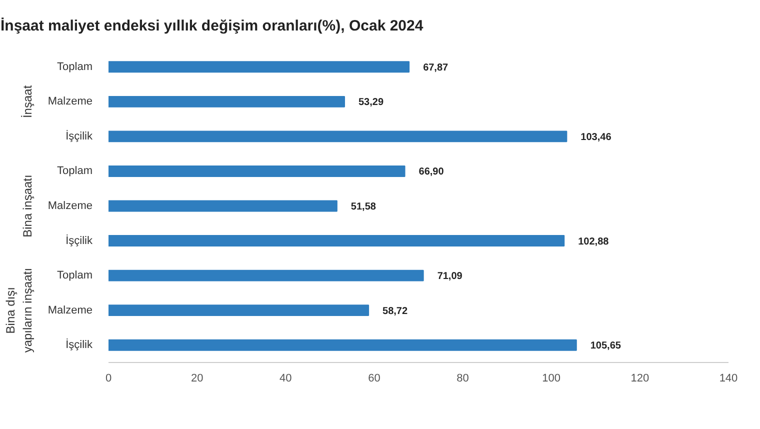 The height and width of the screenshot is (429, 760). What do you see at coordinates (436, 68) in the screenshot?
I see `data-label: 67,87` at bounding box center [436, 68].